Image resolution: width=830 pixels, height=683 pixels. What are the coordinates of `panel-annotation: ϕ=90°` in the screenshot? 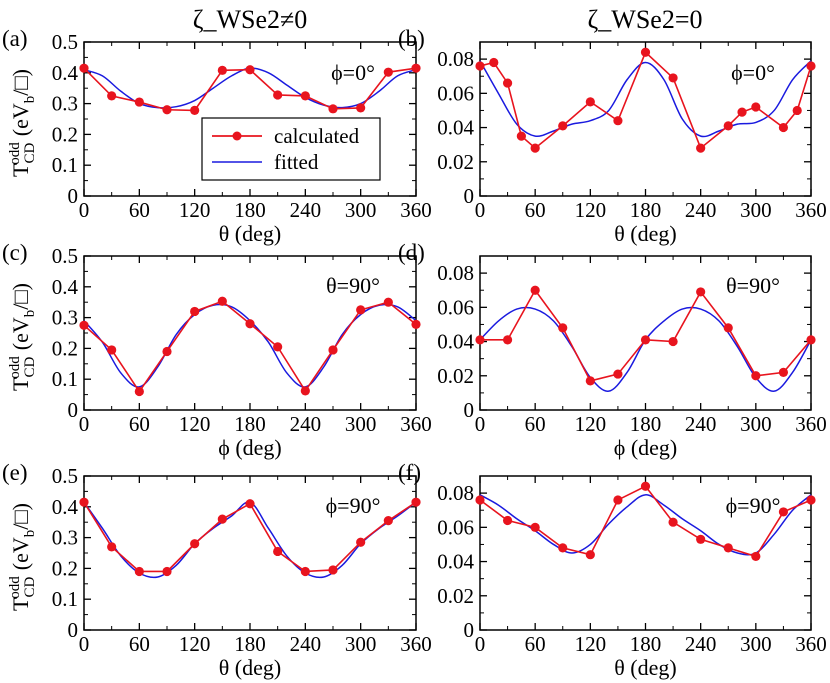 It's located at (353, 505).